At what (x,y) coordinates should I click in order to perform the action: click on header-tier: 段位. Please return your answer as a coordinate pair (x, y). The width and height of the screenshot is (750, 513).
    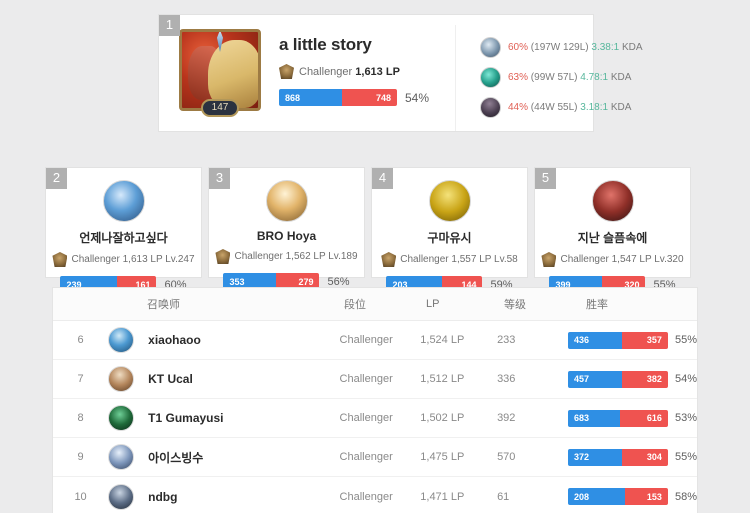
    Looking at the image, I should click on (355, 305).